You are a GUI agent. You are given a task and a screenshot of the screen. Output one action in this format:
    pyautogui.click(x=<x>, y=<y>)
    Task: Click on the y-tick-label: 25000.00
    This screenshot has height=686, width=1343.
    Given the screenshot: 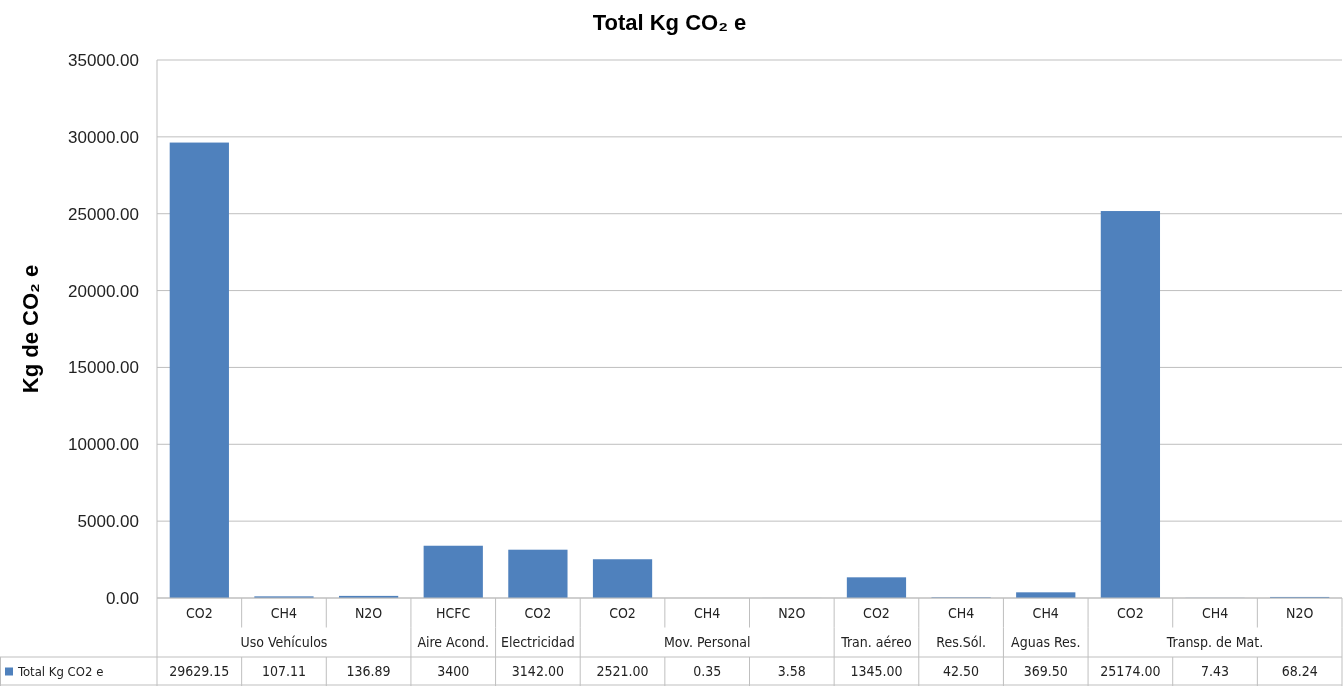 What is the action you would take?
    pyautogui.click(x=103, y=214)
    